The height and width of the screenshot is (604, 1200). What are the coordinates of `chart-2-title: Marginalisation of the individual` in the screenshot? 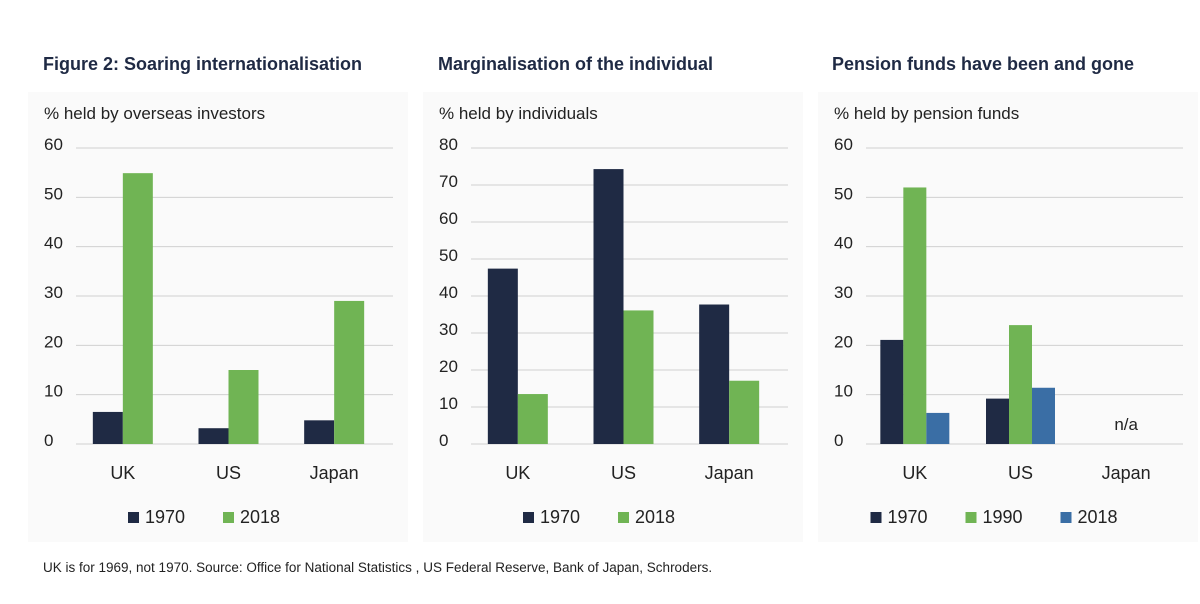 It's located at (576, 64).